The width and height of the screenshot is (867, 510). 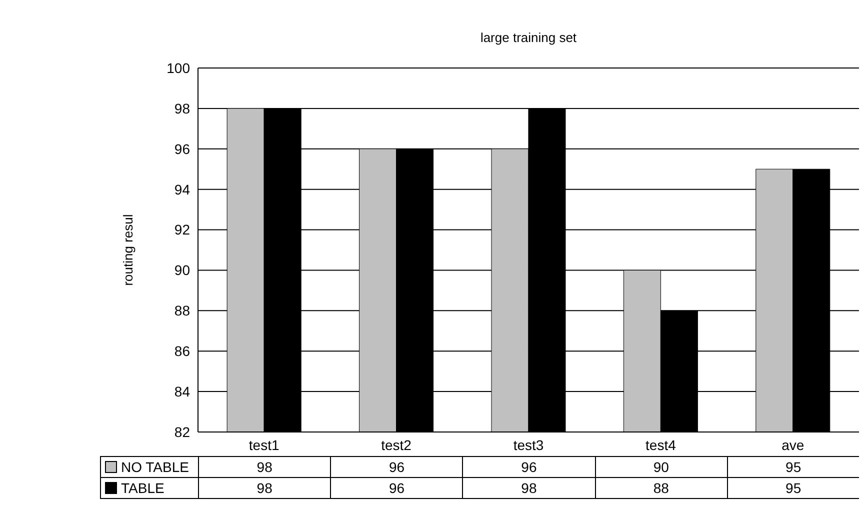 What do you see at coordinates (182, 189) in the screenshot?
I see `y-tick-label: 94` at bounding box center [182, 189].